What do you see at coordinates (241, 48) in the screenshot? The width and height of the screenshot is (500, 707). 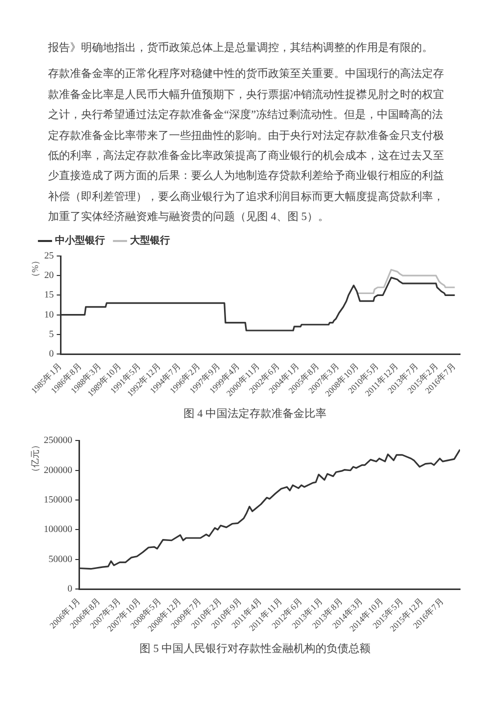 I see `text: 报告》明确地指出，货币政策总体上是总量调控，其结构调整的作用是有限的。` at bounding box center [241, 48].